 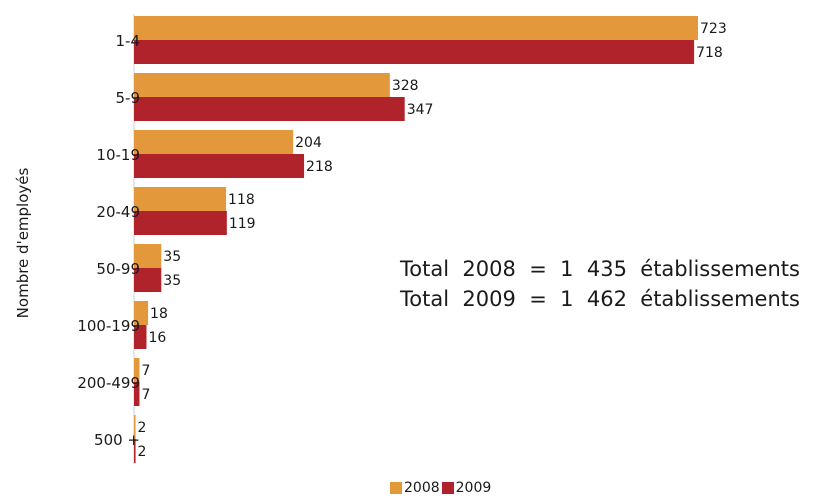 What do you see at coordinates (159, 314) in the screenshot?
I see `data-label-2008-100-199: 18` at bounding box center [159, 314].